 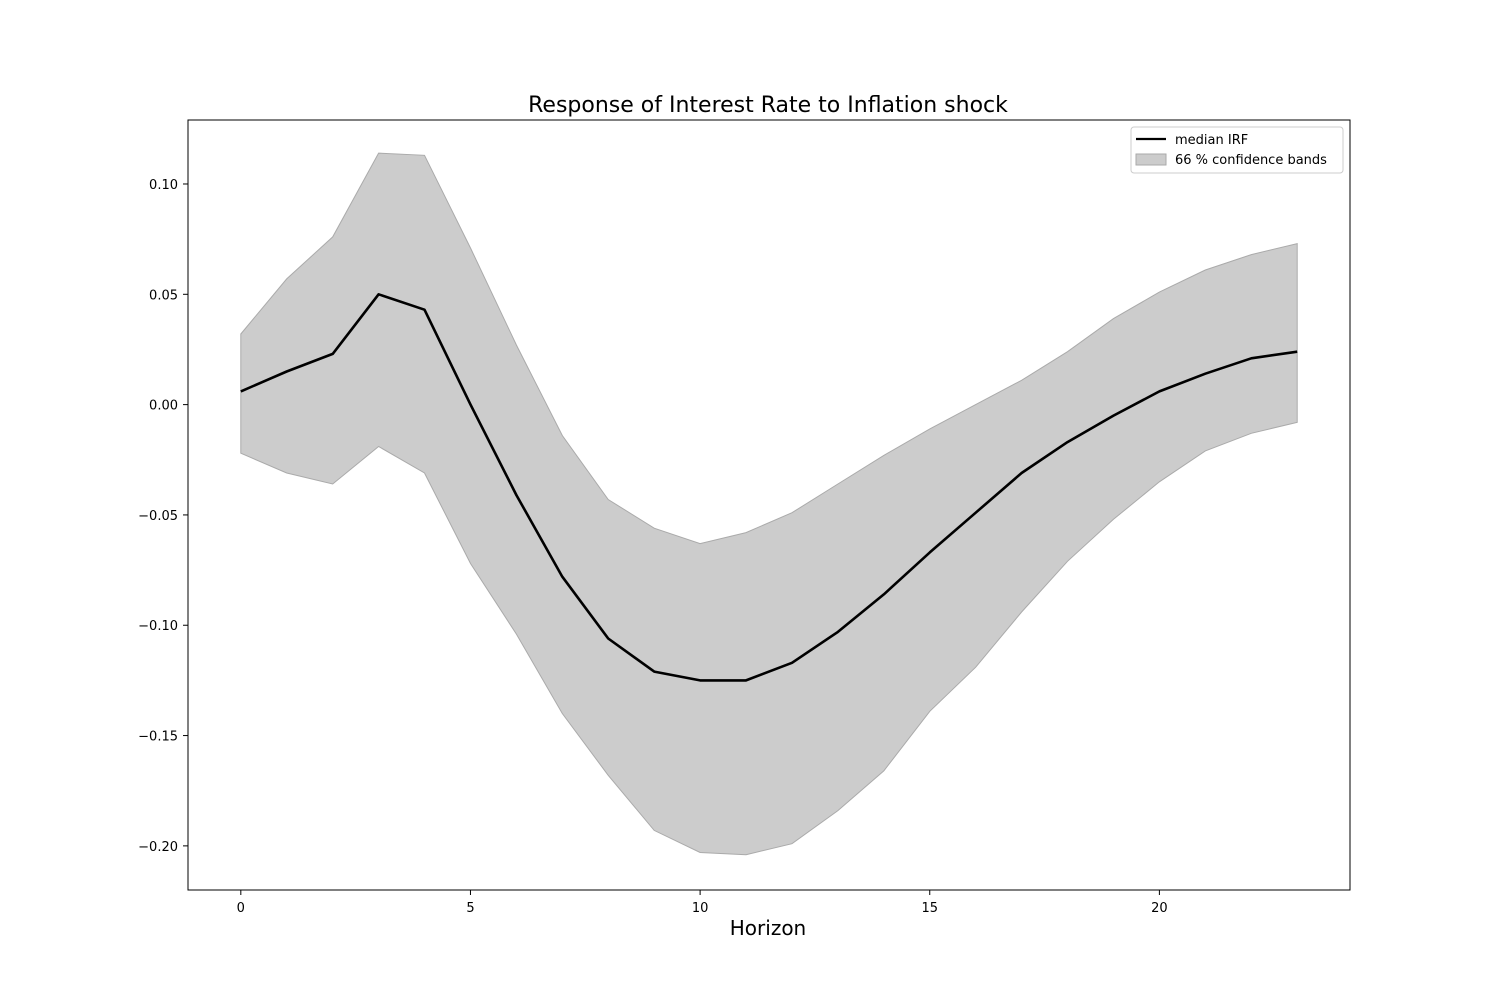 I want to click on y-tick-label: −0.10, so click(x=158, y=626).